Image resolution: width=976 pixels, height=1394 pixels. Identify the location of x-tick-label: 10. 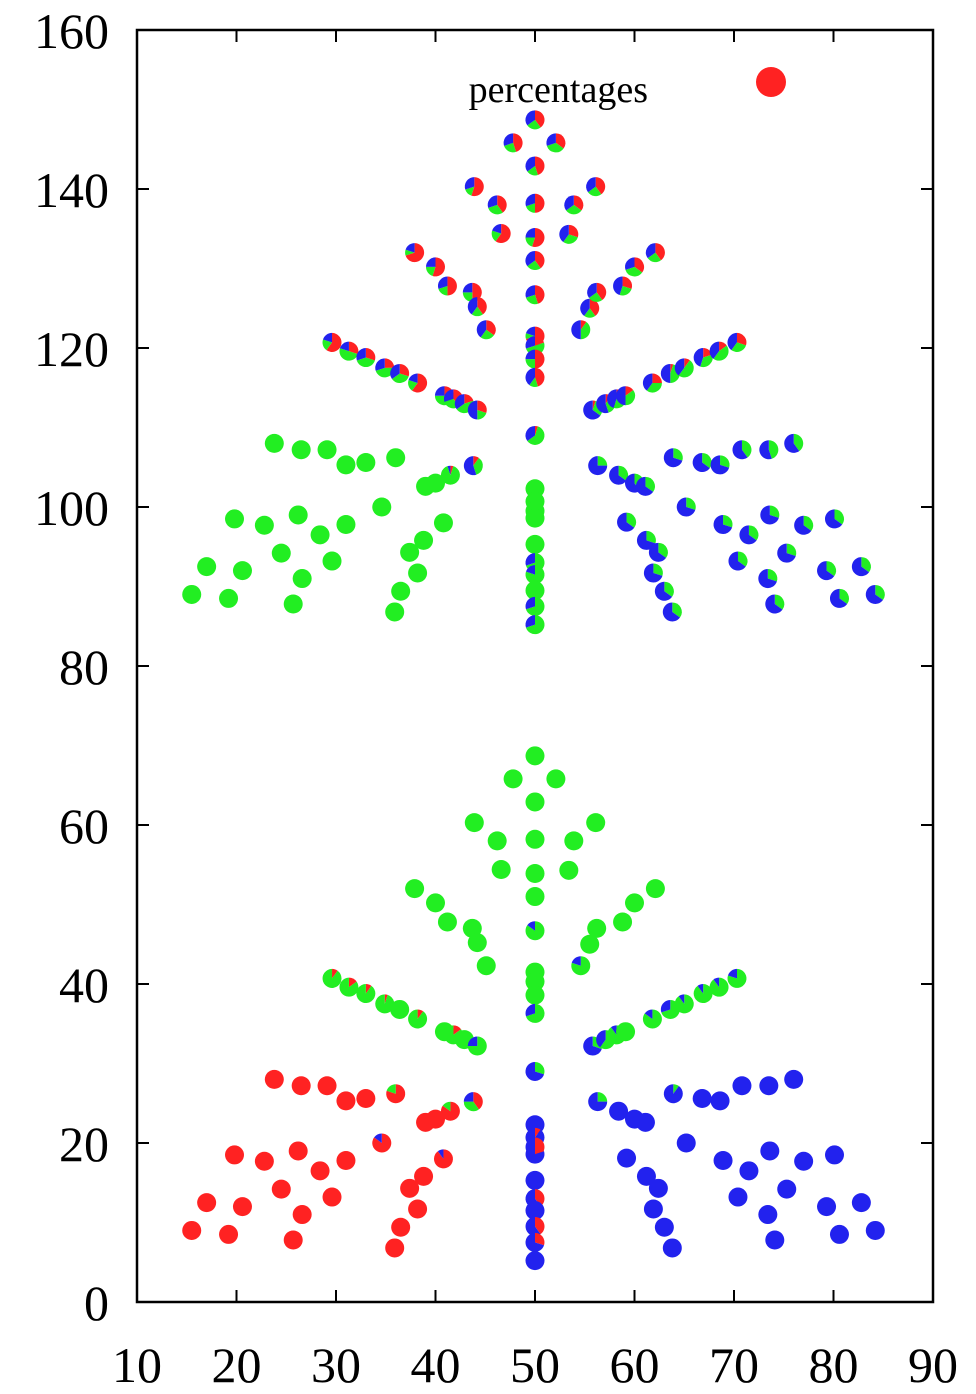
(137, 1365).